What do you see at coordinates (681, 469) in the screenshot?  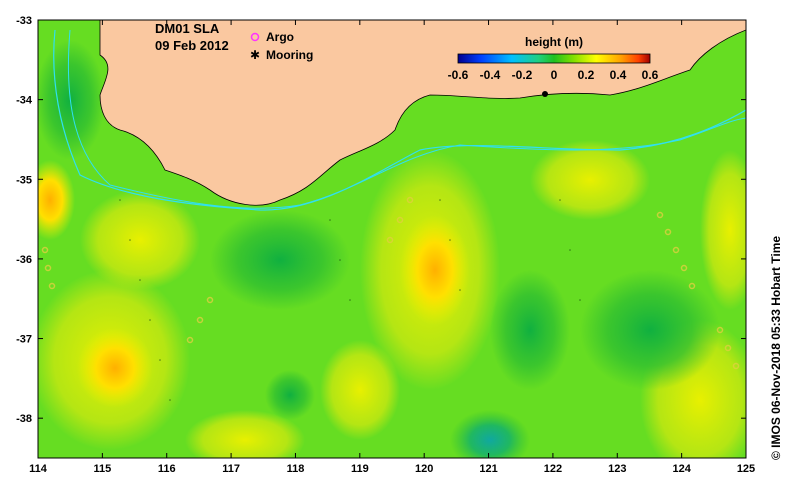 I see `x-tick-label: 124` at bounding box center [681, 469].